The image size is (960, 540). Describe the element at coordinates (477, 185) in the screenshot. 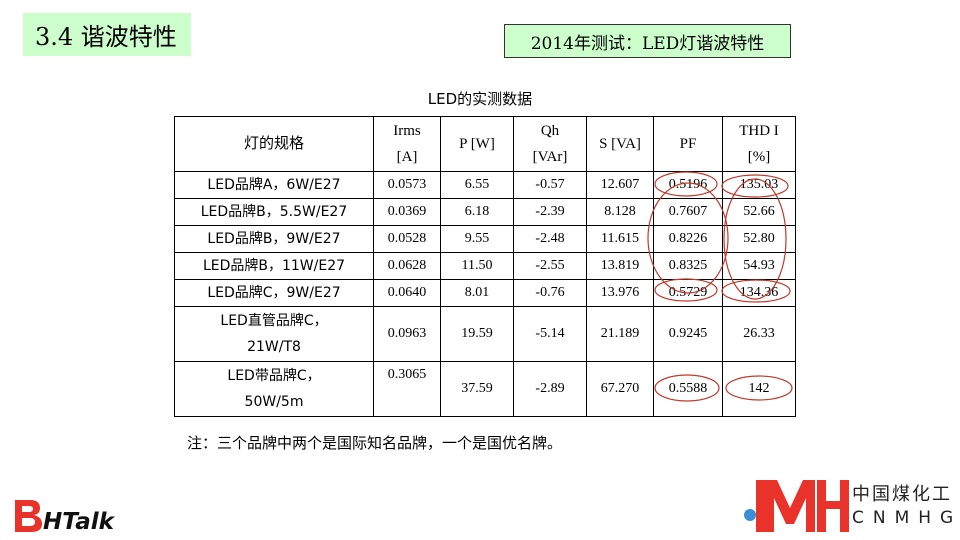

I see `cell-p: 6.55` at that location.